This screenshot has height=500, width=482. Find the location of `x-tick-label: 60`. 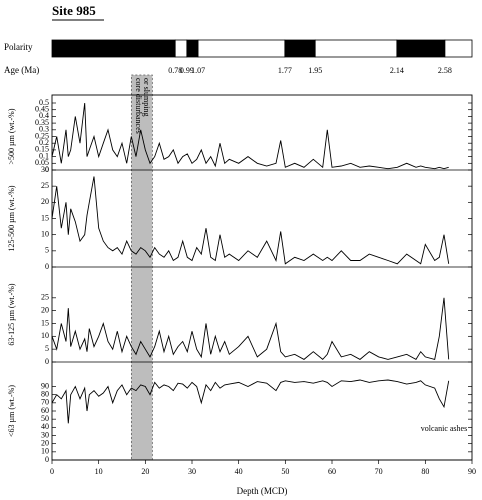

x-tick-label: 60 is located at coordinates (332, 471).